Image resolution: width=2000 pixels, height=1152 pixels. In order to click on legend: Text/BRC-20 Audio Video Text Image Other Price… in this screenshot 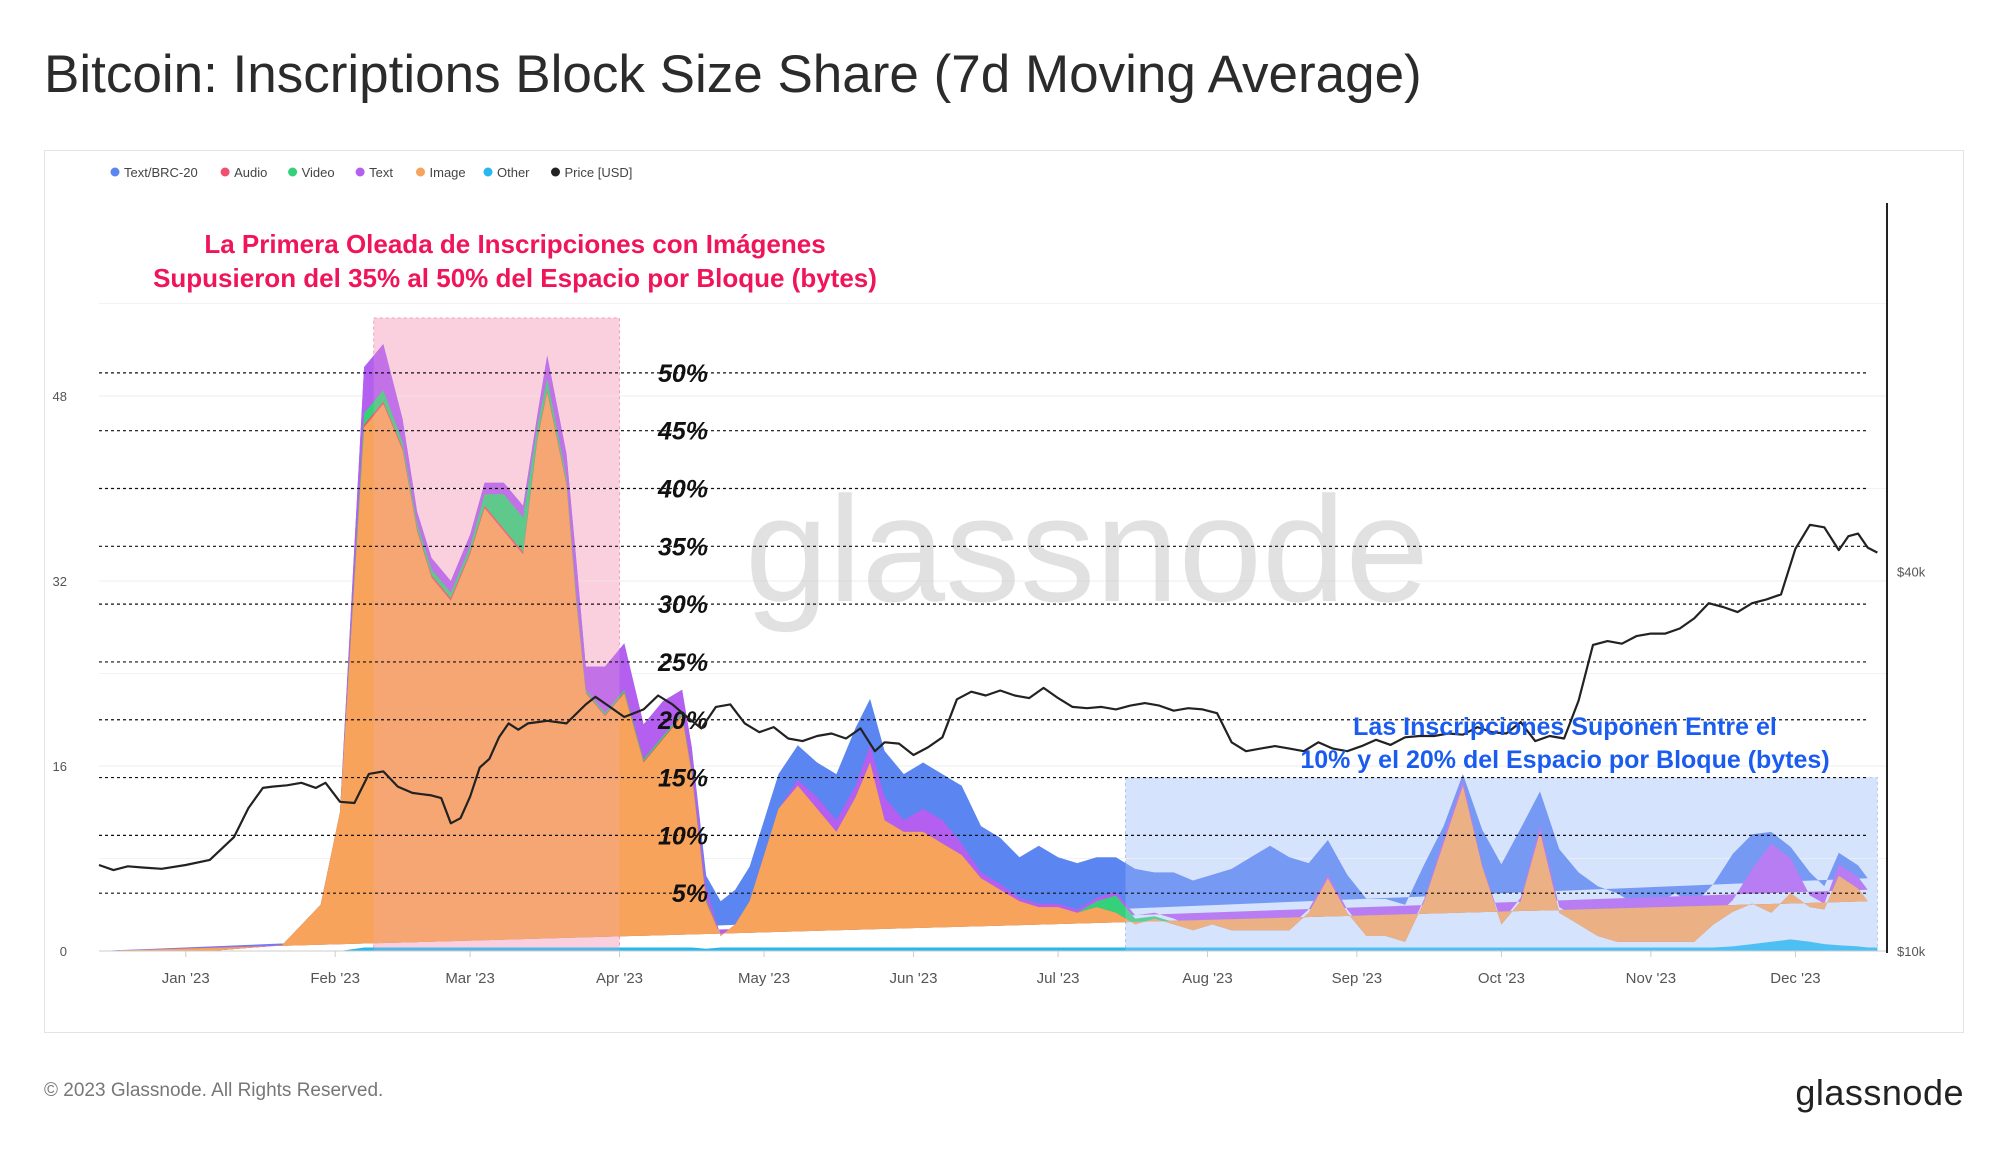, I will do `click(371, 172)`.